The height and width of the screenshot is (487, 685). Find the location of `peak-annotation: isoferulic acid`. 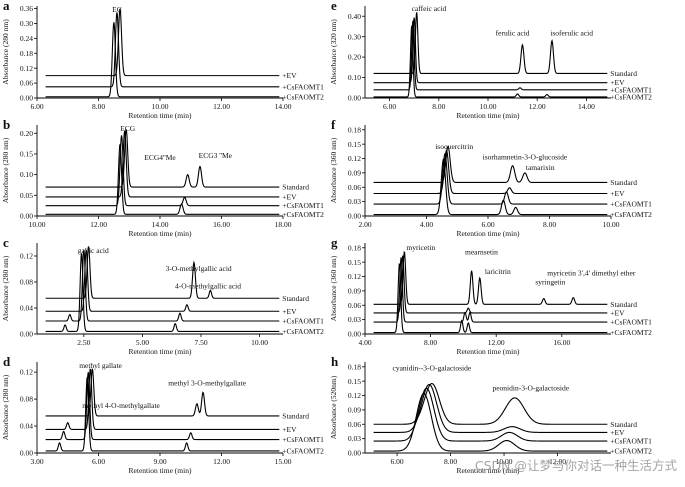

peak-annotation: isoferulic acid is located at coordinates (571, 33).